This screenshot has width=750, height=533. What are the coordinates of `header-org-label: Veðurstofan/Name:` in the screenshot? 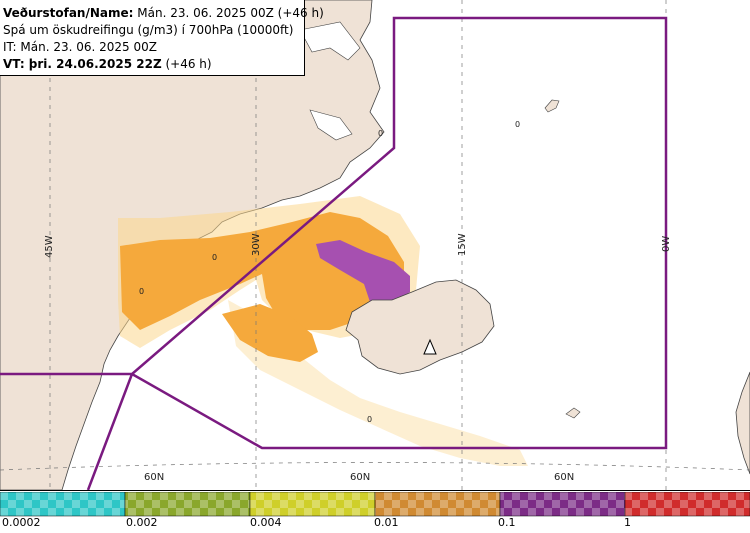 It's located at (68, 13).